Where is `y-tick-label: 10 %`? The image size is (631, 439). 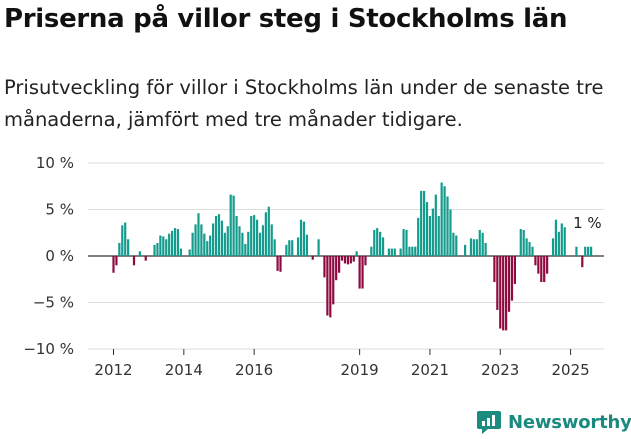
y-tick-label: 10 % is located at coordinates (55, 163).